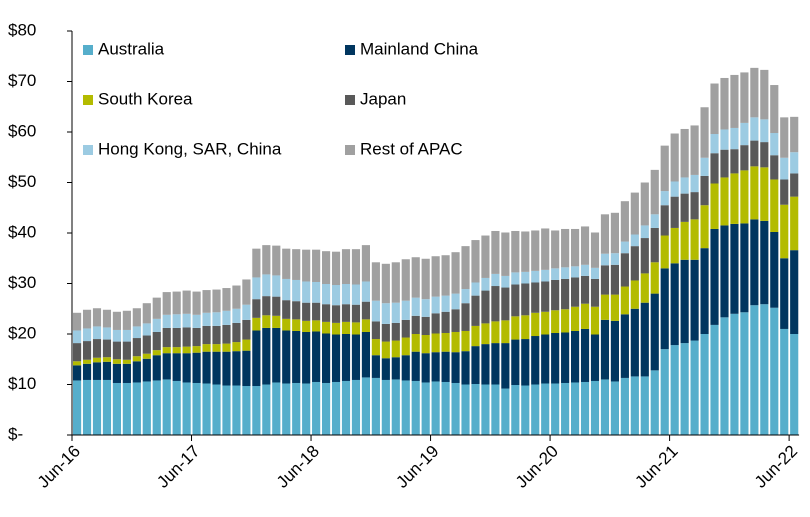  I want to click on y-tick-label: $80, so click(22, 29).